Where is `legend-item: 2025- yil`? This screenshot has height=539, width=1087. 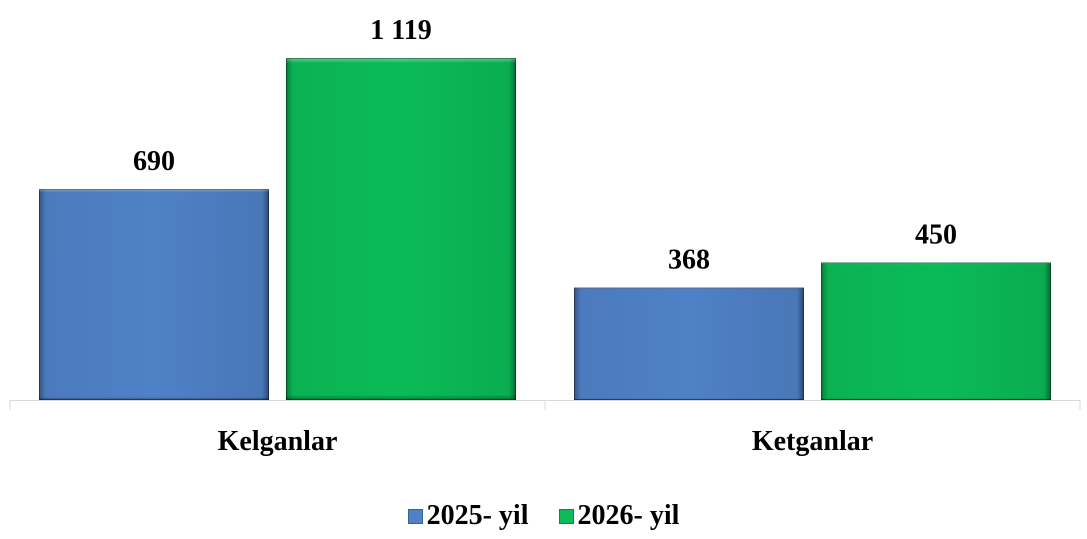 legend-item: 2025- yil is located at coordinates (468, 516).